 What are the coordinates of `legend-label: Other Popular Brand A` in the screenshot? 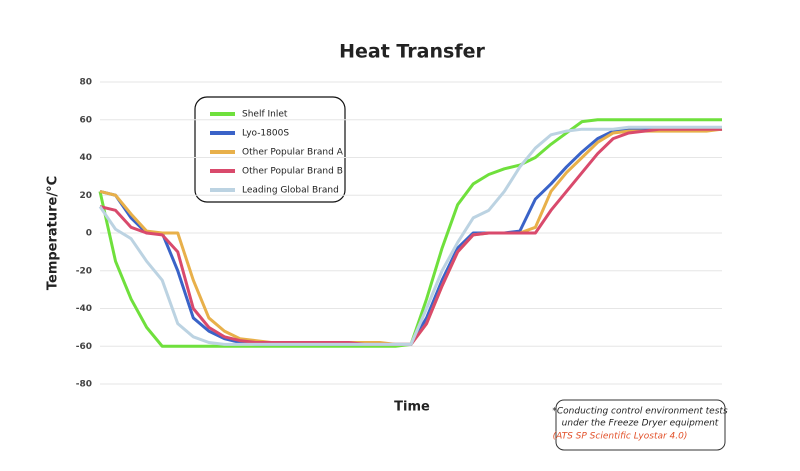 It's located at (293, 153).